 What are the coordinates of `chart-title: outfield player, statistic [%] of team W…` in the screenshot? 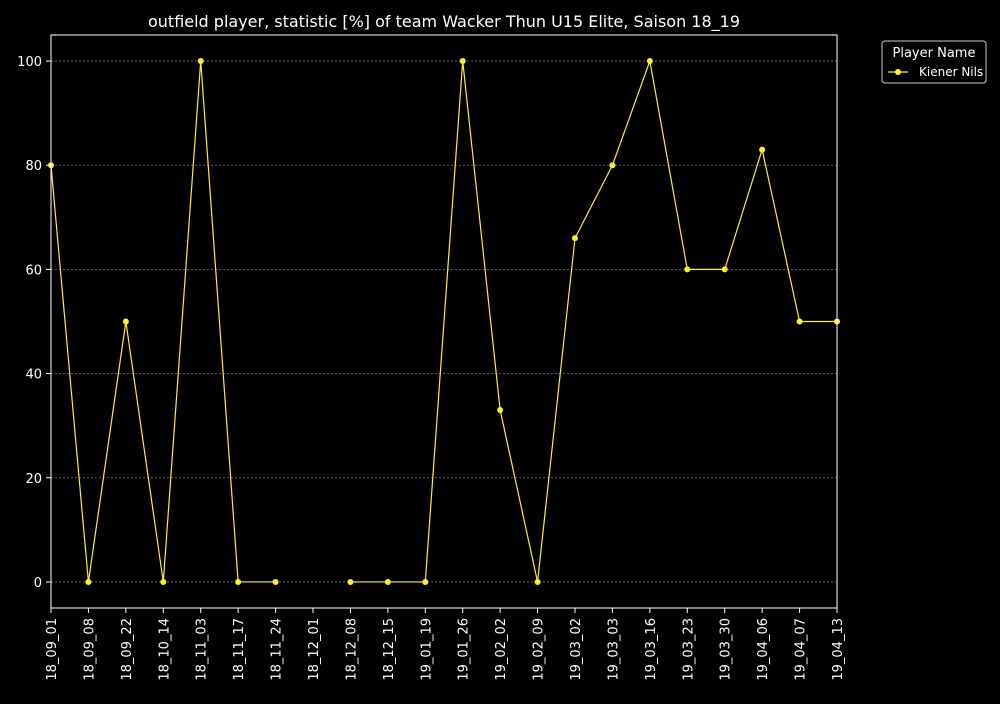 It's located at (444, 22).